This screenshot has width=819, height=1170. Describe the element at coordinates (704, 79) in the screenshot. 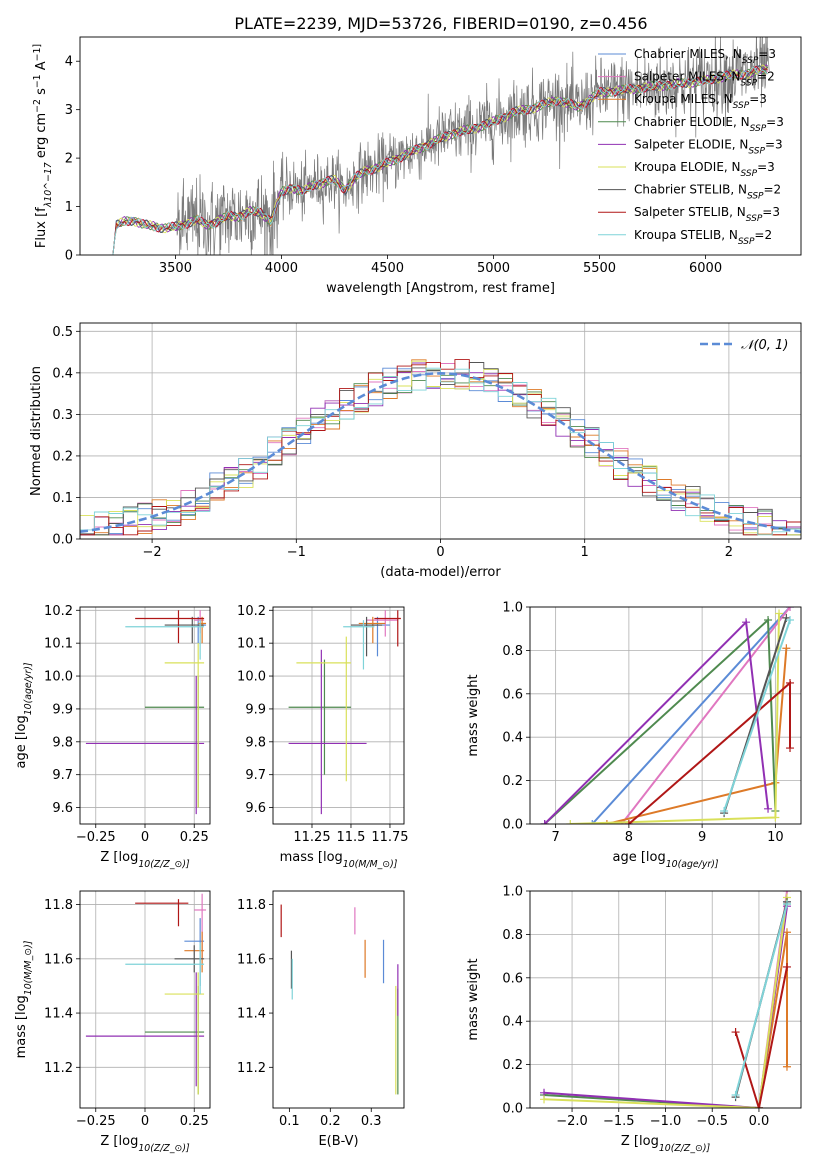

I see `spectrum-legend-label-1: Salpeter MILES, NSSP=2` at that location.